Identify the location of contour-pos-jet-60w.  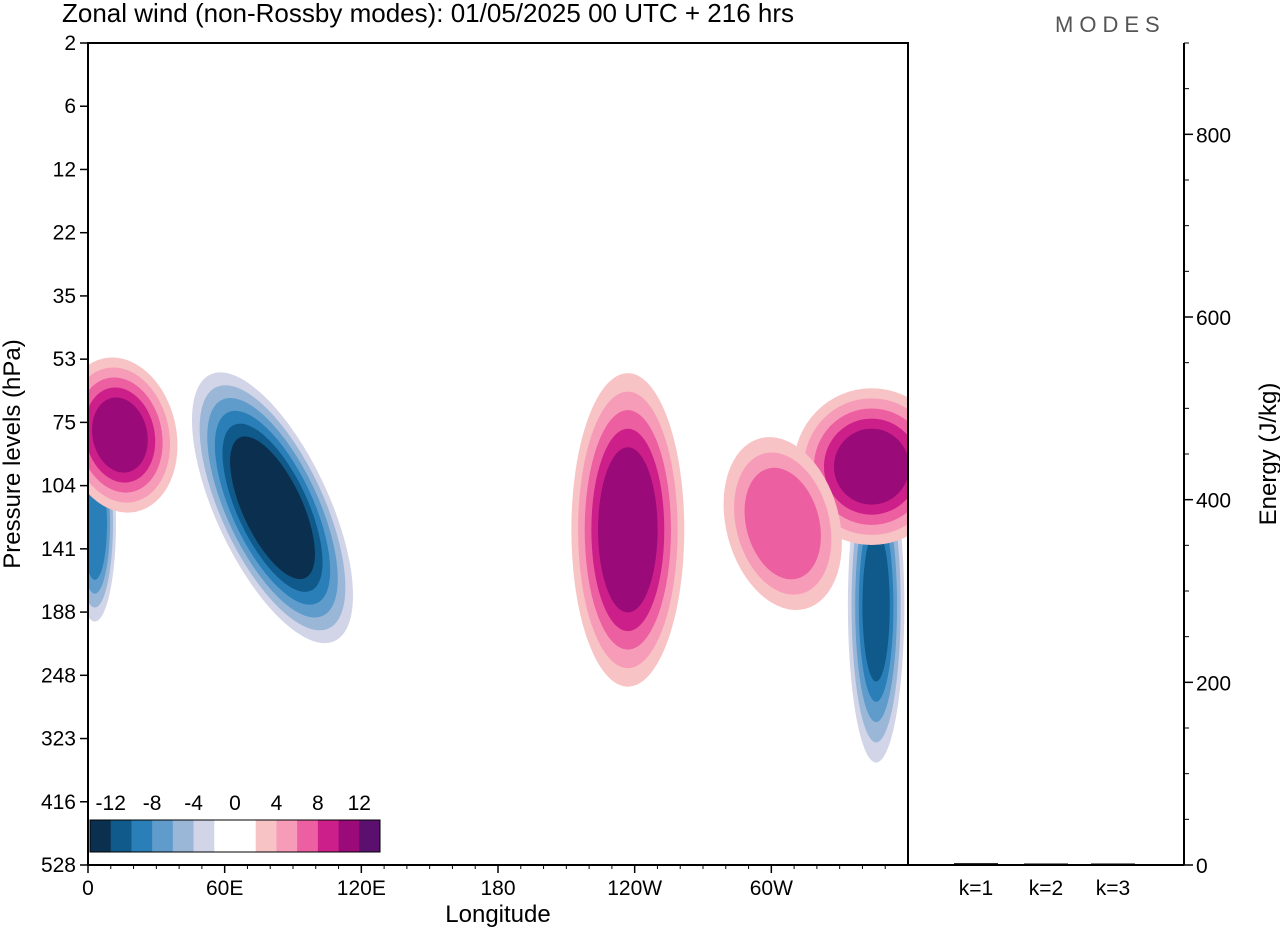
(782, 524).